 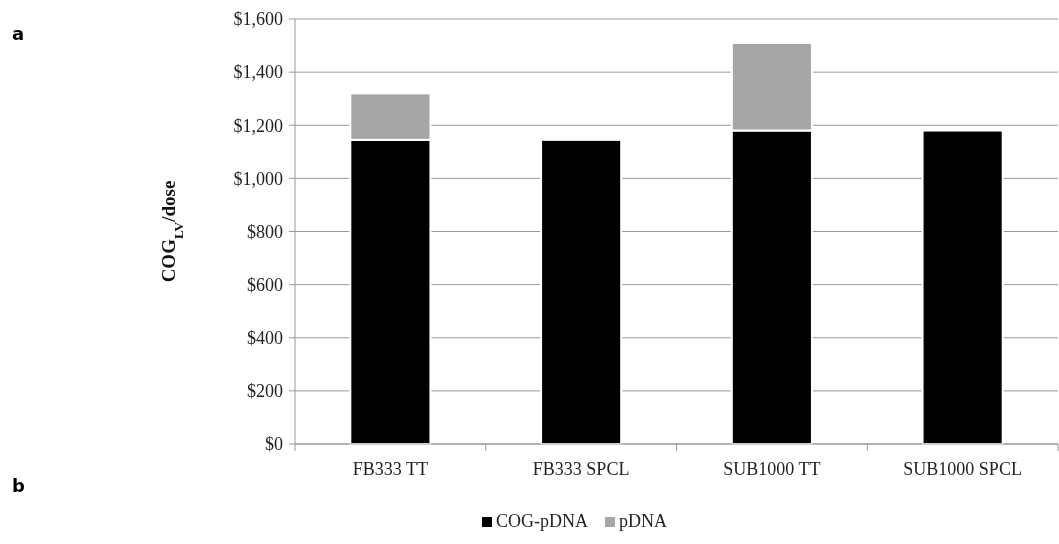 What do you see at coordinates (265, 284) in the screenshot?
I see `y-tick-label: $600` at bounding box center [265, 284].